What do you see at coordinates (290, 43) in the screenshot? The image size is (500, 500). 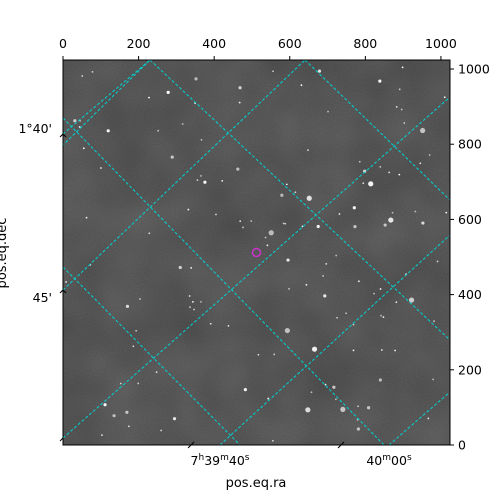 I see `top-tick-label: 600` at bounding box center [290, 43].